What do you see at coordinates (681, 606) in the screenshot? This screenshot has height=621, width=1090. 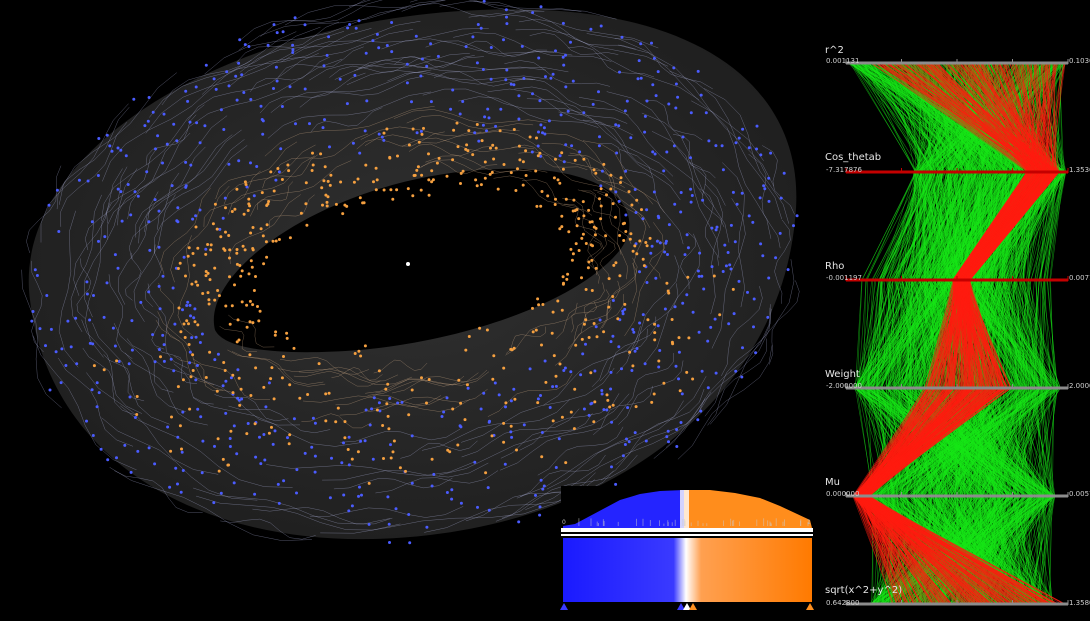 I see `tf-handle-mid-blue` at bounding box center [681, 606].